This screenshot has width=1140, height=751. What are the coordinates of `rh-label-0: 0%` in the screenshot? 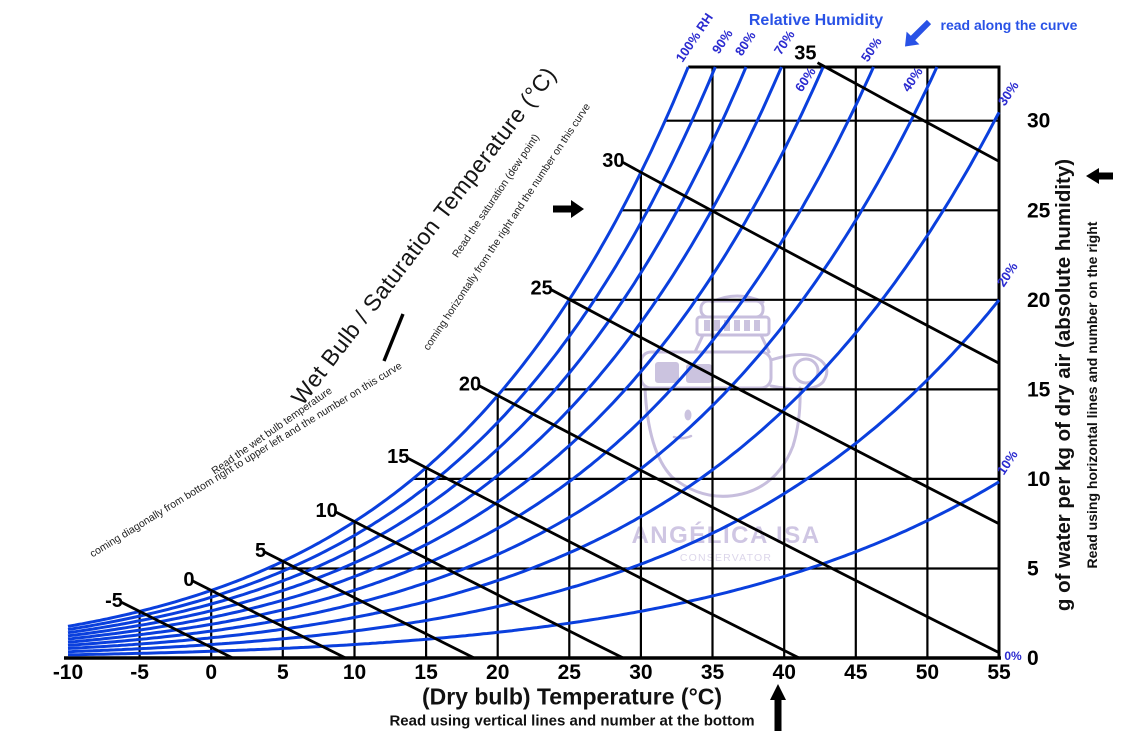 It's located at (1013, 656).